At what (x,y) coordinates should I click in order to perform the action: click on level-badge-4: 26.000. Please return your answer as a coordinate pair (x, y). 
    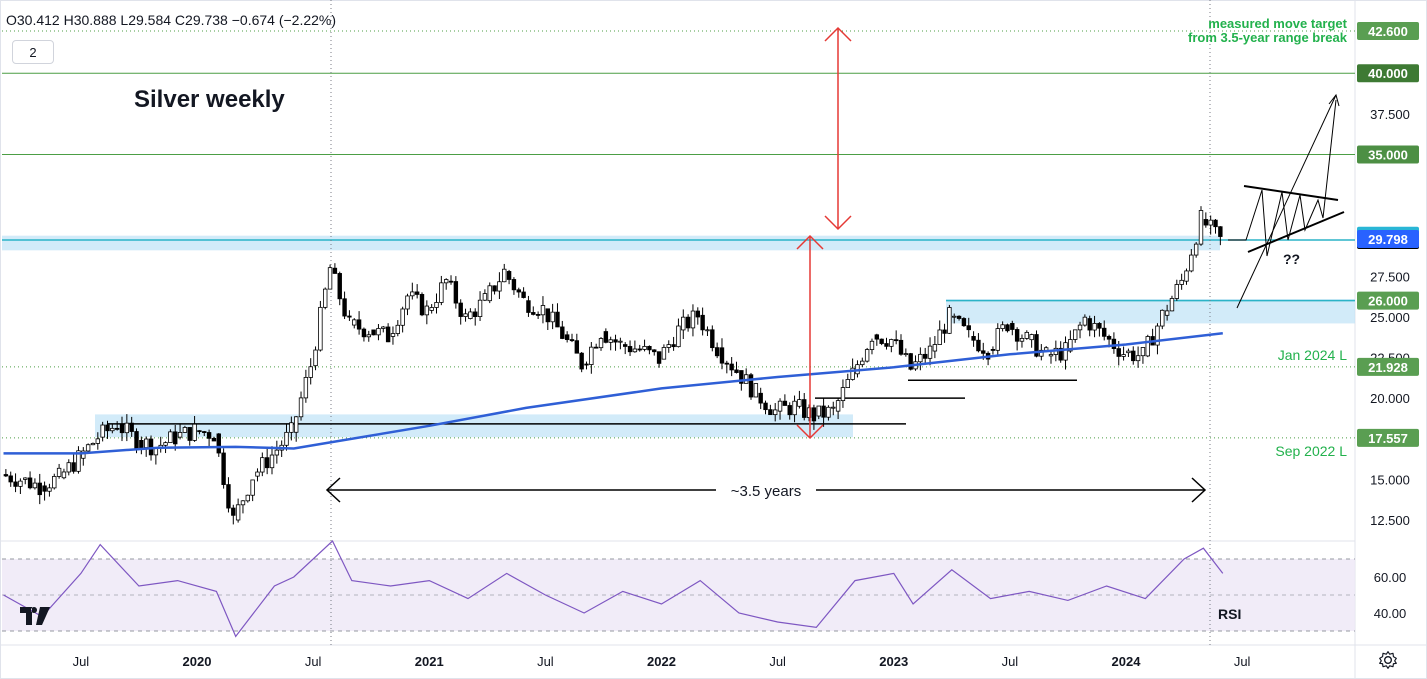
    Looking at the image, I should click on (1388, 301).